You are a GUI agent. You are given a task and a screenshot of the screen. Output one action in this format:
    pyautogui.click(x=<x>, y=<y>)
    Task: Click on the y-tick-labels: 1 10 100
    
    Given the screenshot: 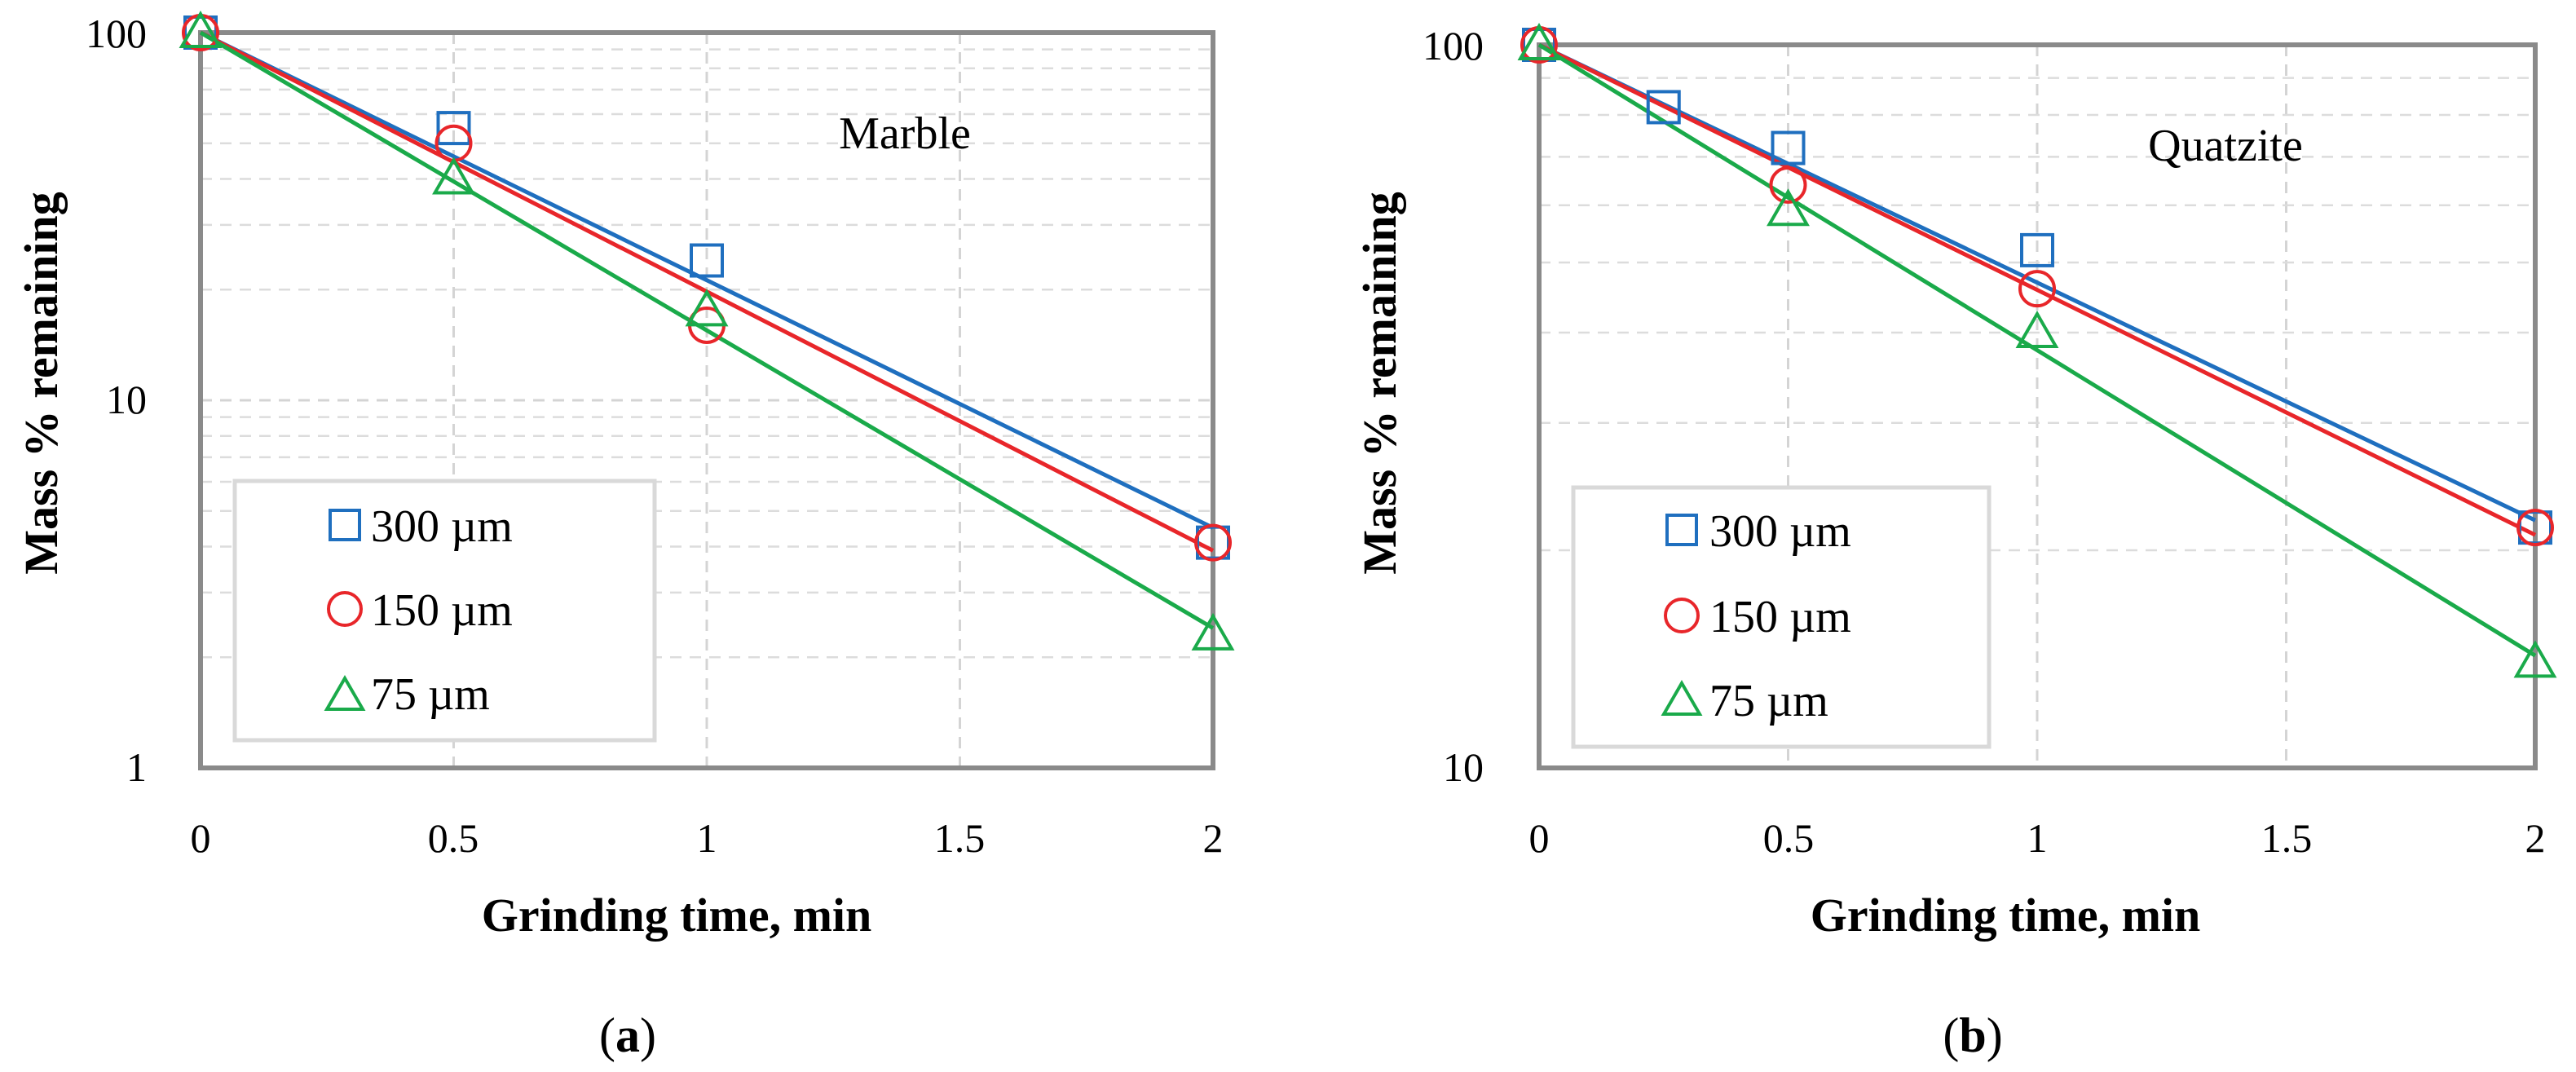 What is the action you would take?
    pyautogui.click(x=116, y=400)
    